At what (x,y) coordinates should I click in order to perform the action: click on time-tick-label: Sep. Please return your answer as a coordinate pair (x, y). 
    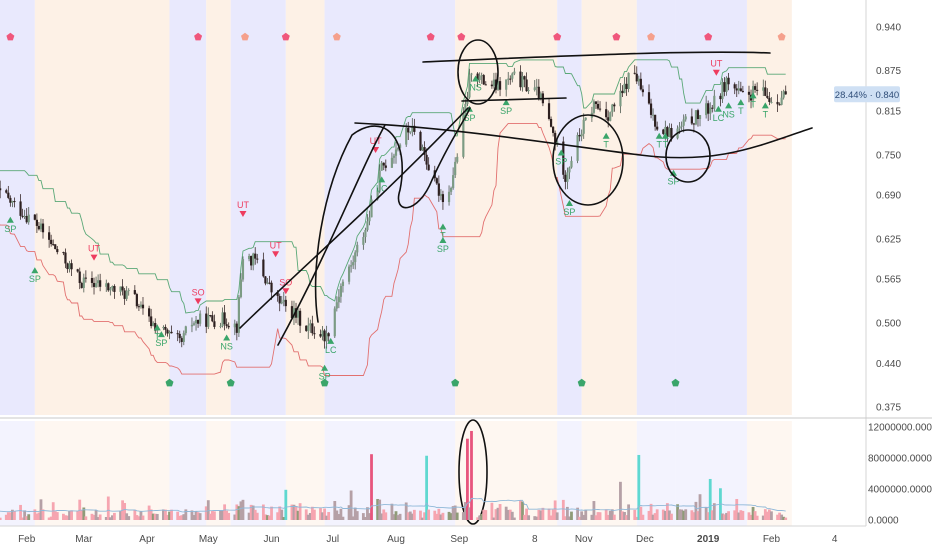
    Looking at the image, I should click on (459, 539).